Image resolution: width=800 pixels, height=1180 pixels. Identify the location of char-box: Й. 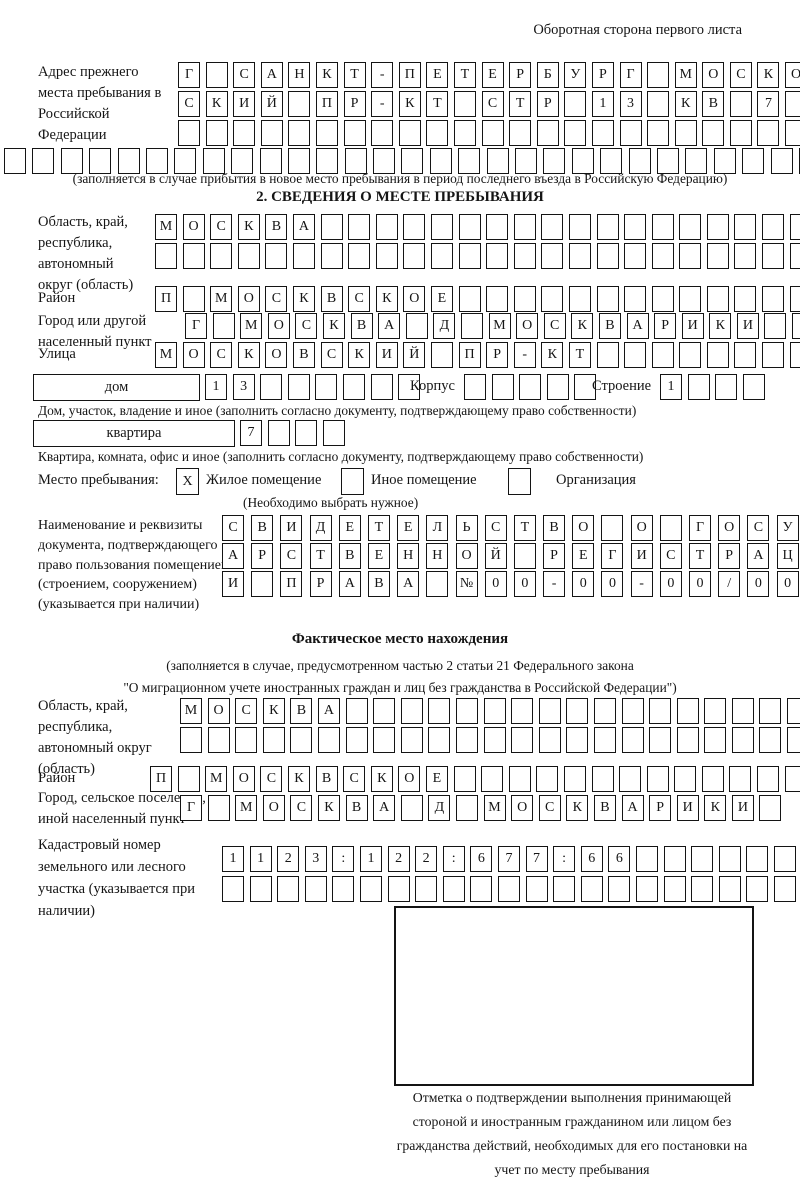
(414, 355).